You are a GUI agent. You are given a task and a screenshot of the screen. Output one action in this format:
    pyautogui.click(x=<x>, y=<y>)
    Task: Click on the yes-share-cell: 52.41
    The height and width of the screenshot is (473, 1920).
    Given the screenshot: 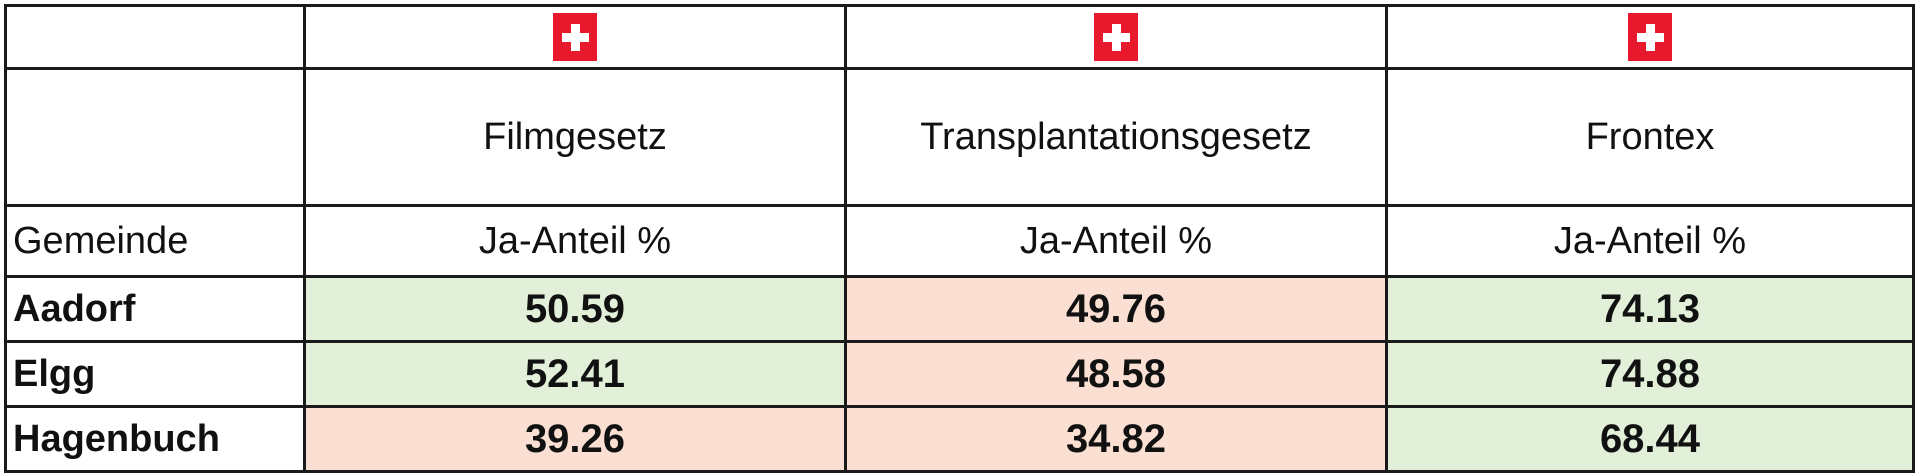 What is the action you would take?
    pyautogui.click(x=575, y=374)
    